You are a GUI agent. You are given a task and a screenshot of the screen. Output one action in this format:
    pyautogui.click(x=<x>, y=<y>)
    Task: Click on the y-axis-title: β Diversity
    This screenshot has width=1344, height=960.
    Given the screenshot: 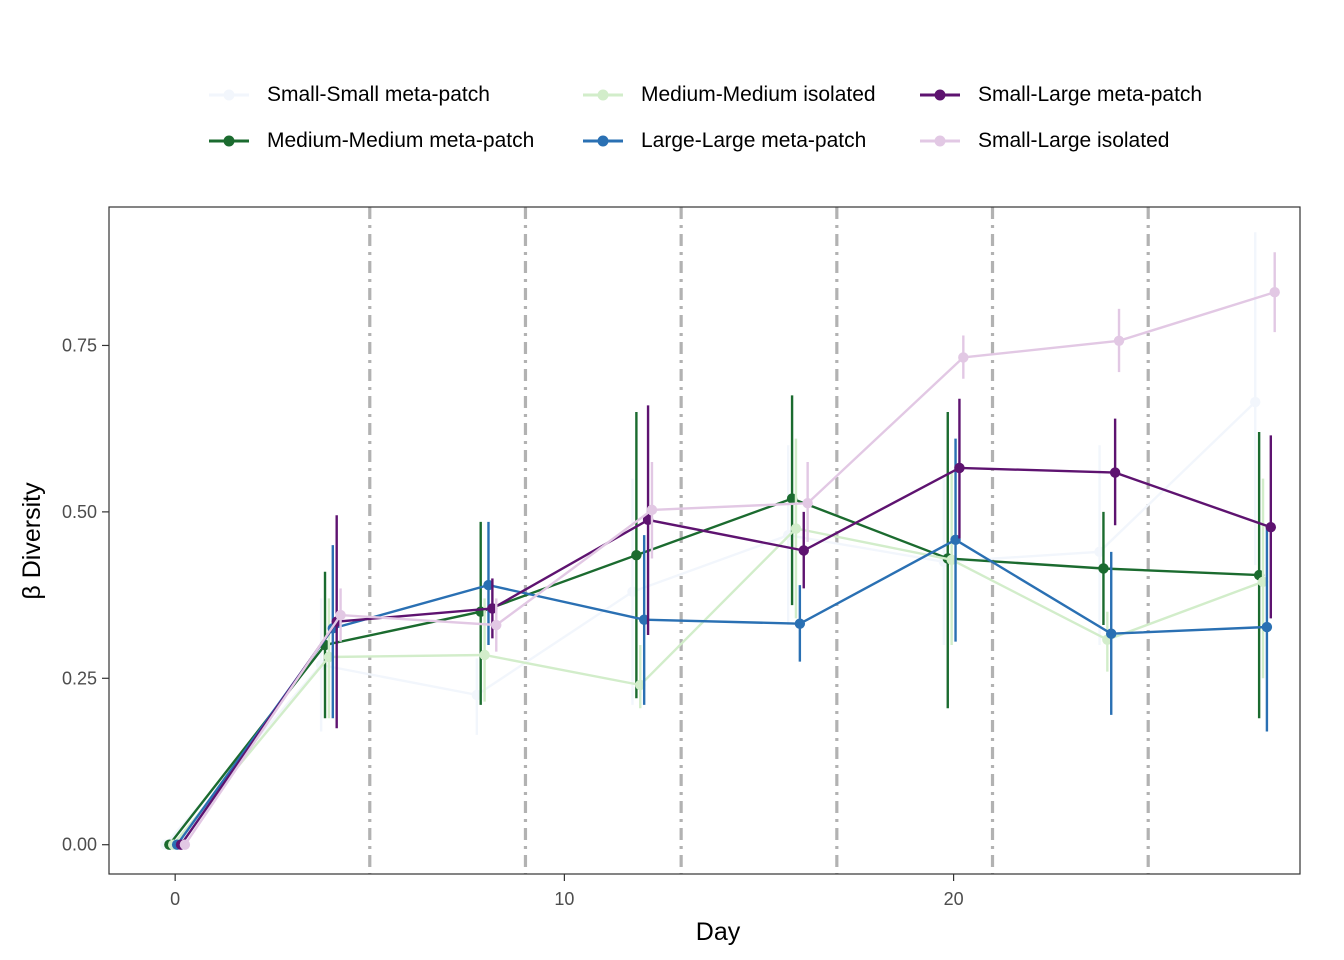 What is the action you would take?
    pyautogui.click(x=32, y=541)
    